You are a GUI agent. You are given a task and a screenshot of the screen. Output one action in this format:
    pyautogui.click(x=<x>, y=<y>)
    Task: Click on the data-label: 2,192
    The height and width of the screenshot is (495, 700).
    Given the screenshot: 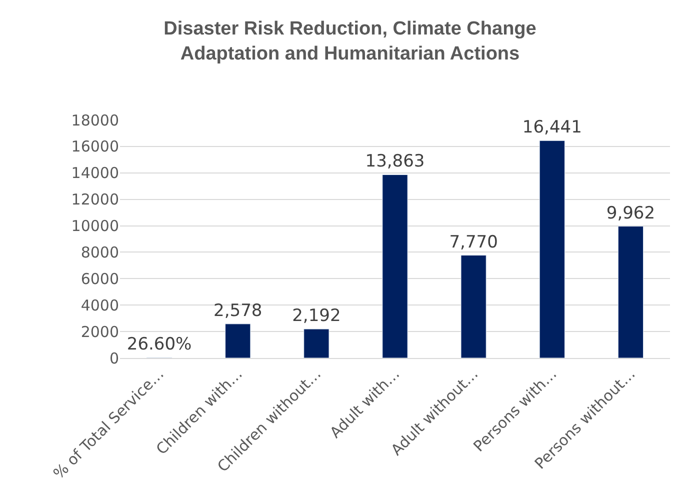 What is the action you would take?
    pyautogui.click(x=316, y=316)
    